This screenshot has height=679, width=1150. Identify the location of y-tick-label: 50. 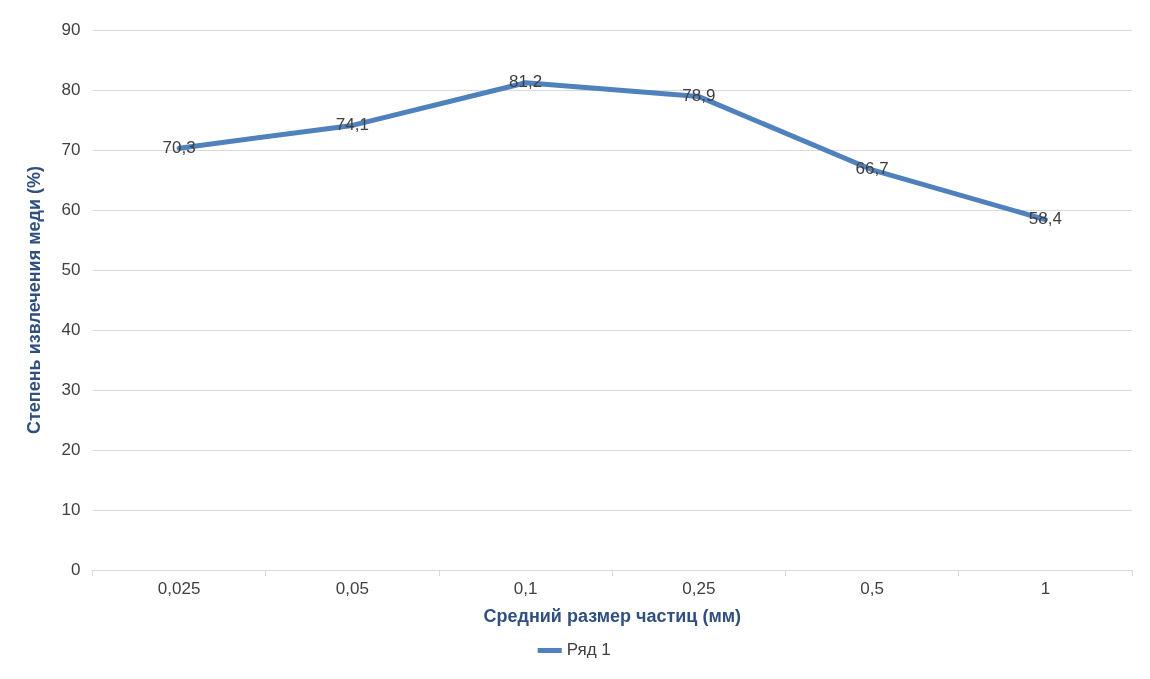
(71, 269).